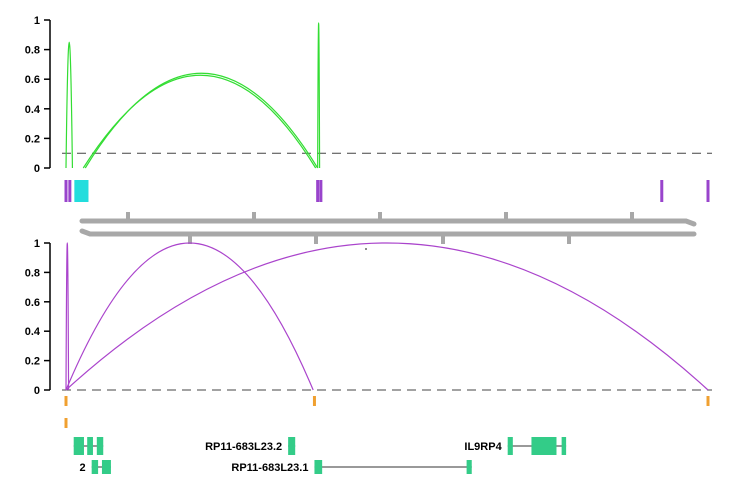  What do you see at coordinates (37, 169) in the screenshot?
I see `top-y-tick-label: 0` at bounding box center [37, 169].